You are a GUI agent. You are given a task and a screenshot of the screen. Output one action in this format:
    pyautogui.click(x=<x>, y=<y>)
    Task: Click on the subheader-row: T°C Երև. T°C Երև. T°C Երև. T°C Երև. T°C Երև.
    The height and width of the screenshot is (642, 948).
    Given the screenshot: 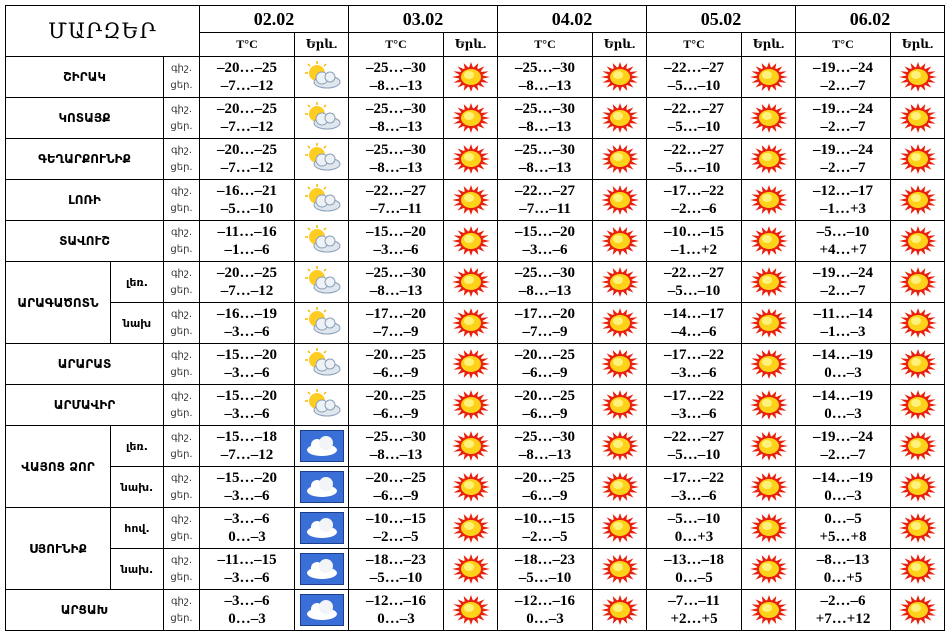 What is the action you would take?
    pyautogui.click(x=476, y=44)
    